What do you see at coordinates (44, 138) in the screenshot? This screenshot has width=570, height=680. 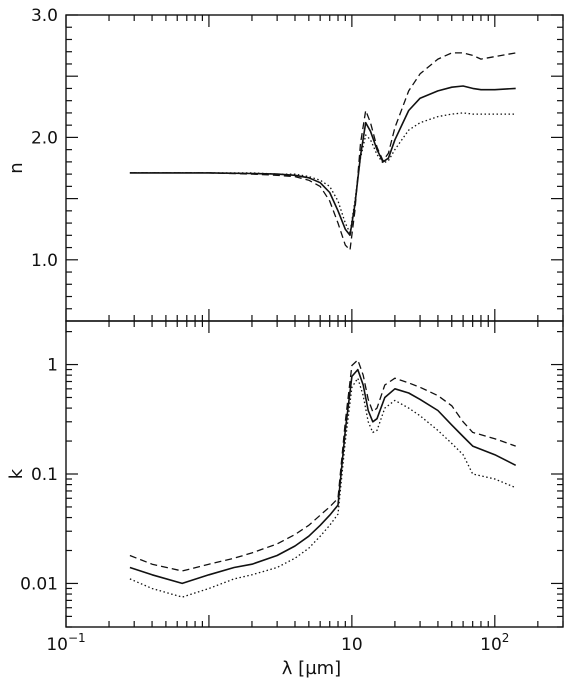 I see `n-y-tick-label: 2.0` at bounding box center [44, 138].